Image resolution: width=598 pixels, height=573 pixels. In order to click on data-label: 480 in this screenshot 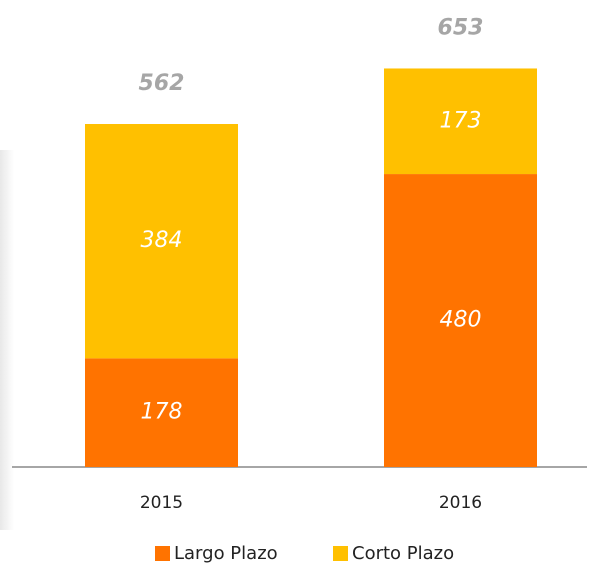, I will do `click(461, 320)`.